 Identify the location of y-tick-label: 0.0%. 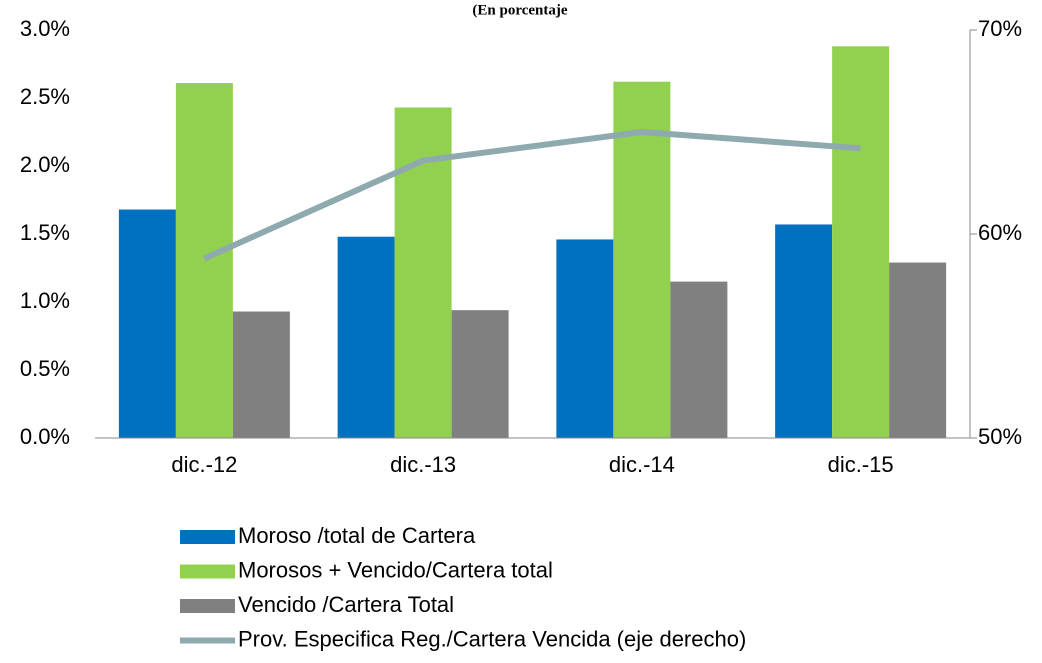
(45, 436).